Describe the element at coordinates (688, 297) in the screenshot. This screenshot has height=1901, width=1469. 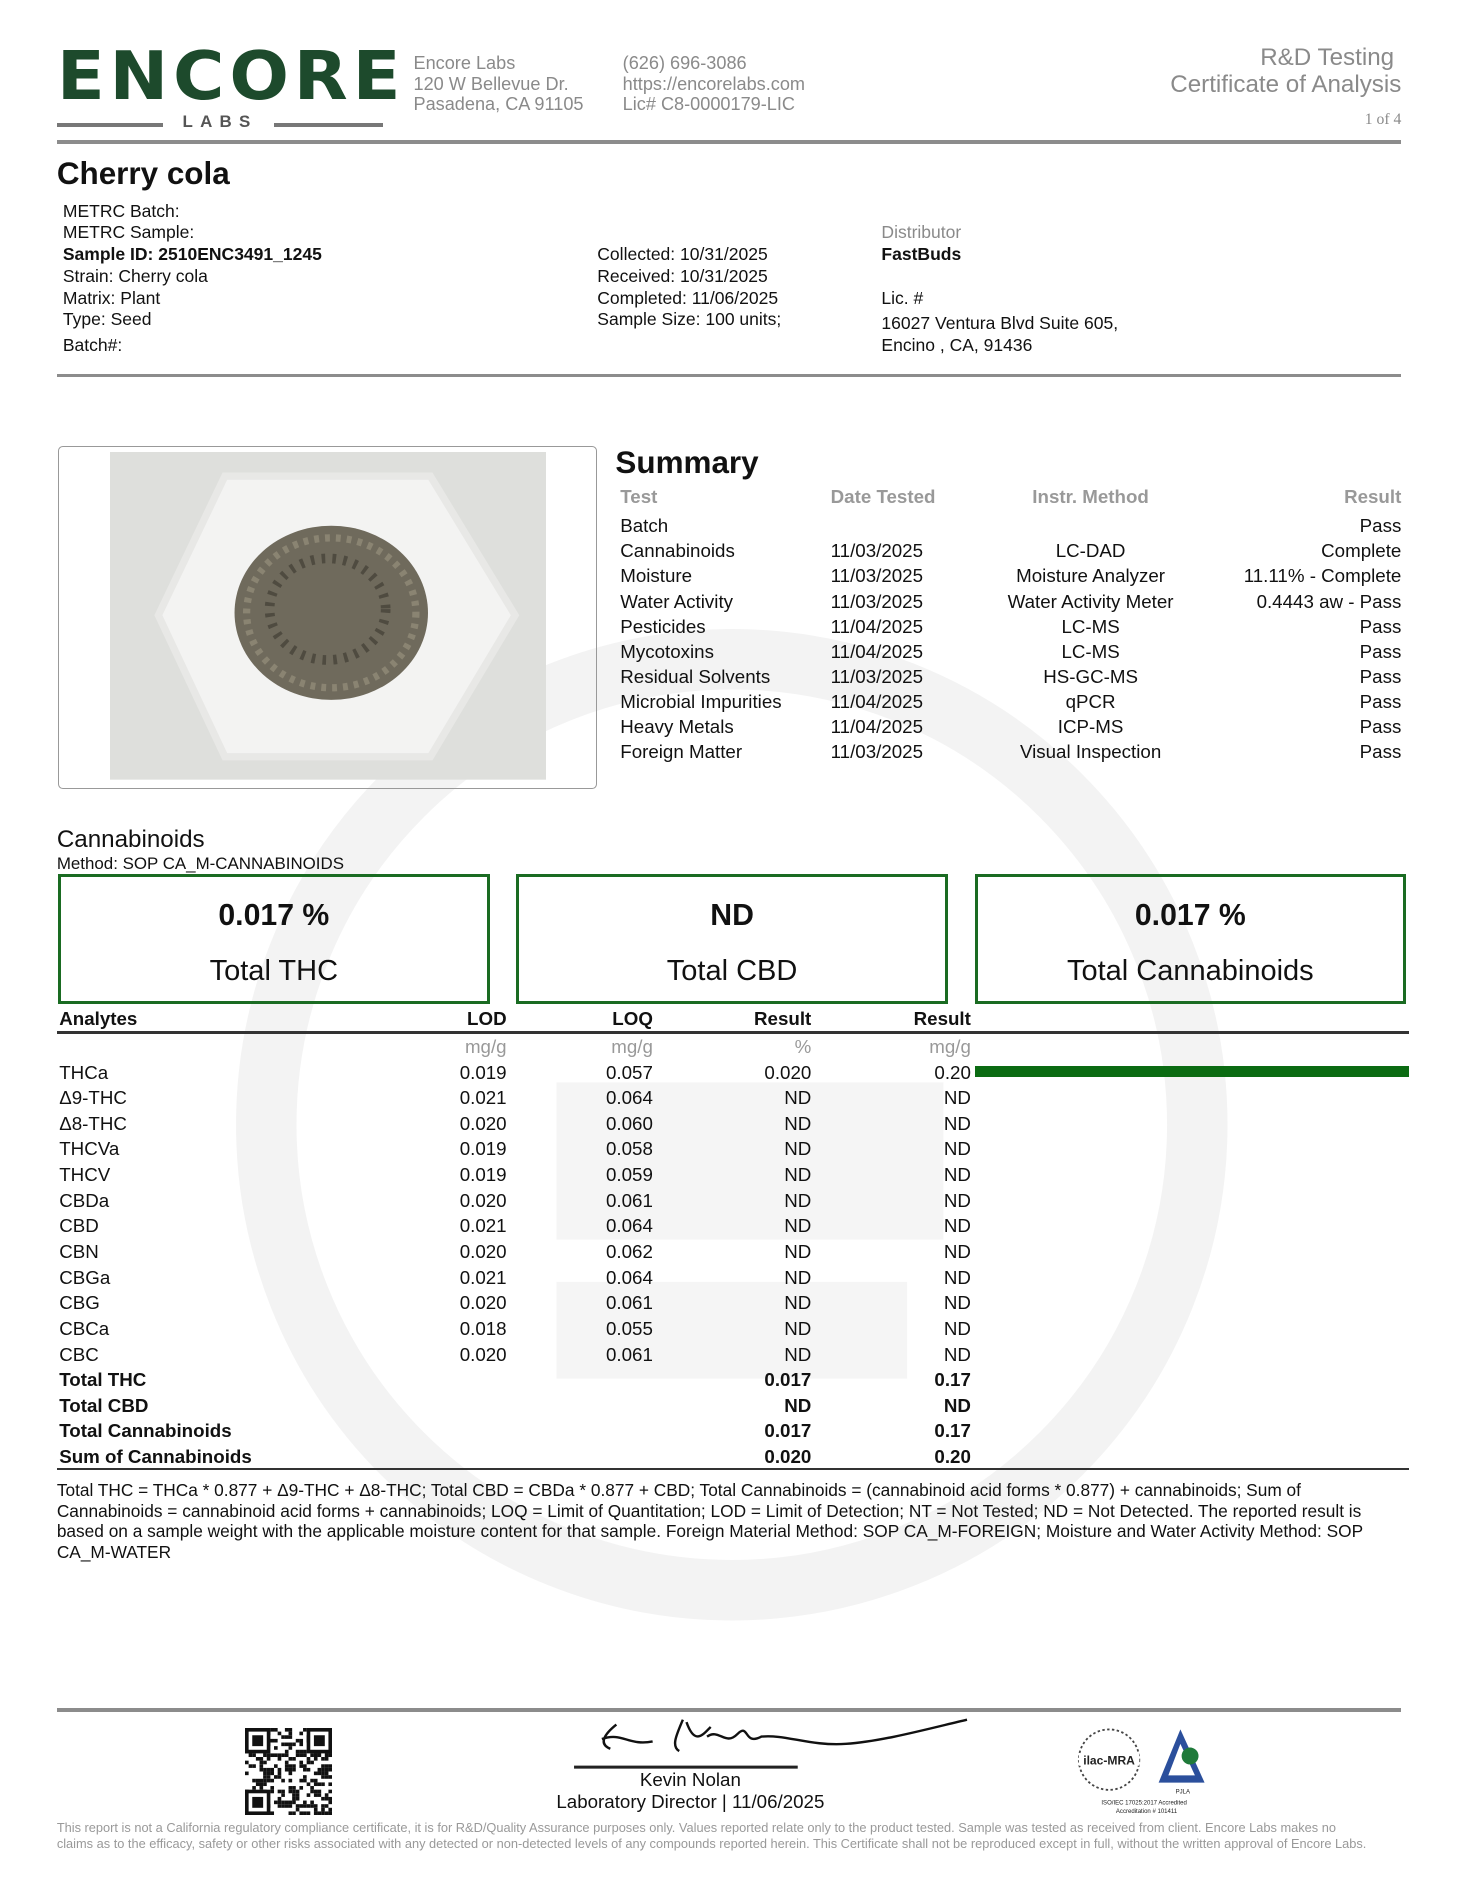
I see `completed-date: Completed: 11/06/2025` at that location.